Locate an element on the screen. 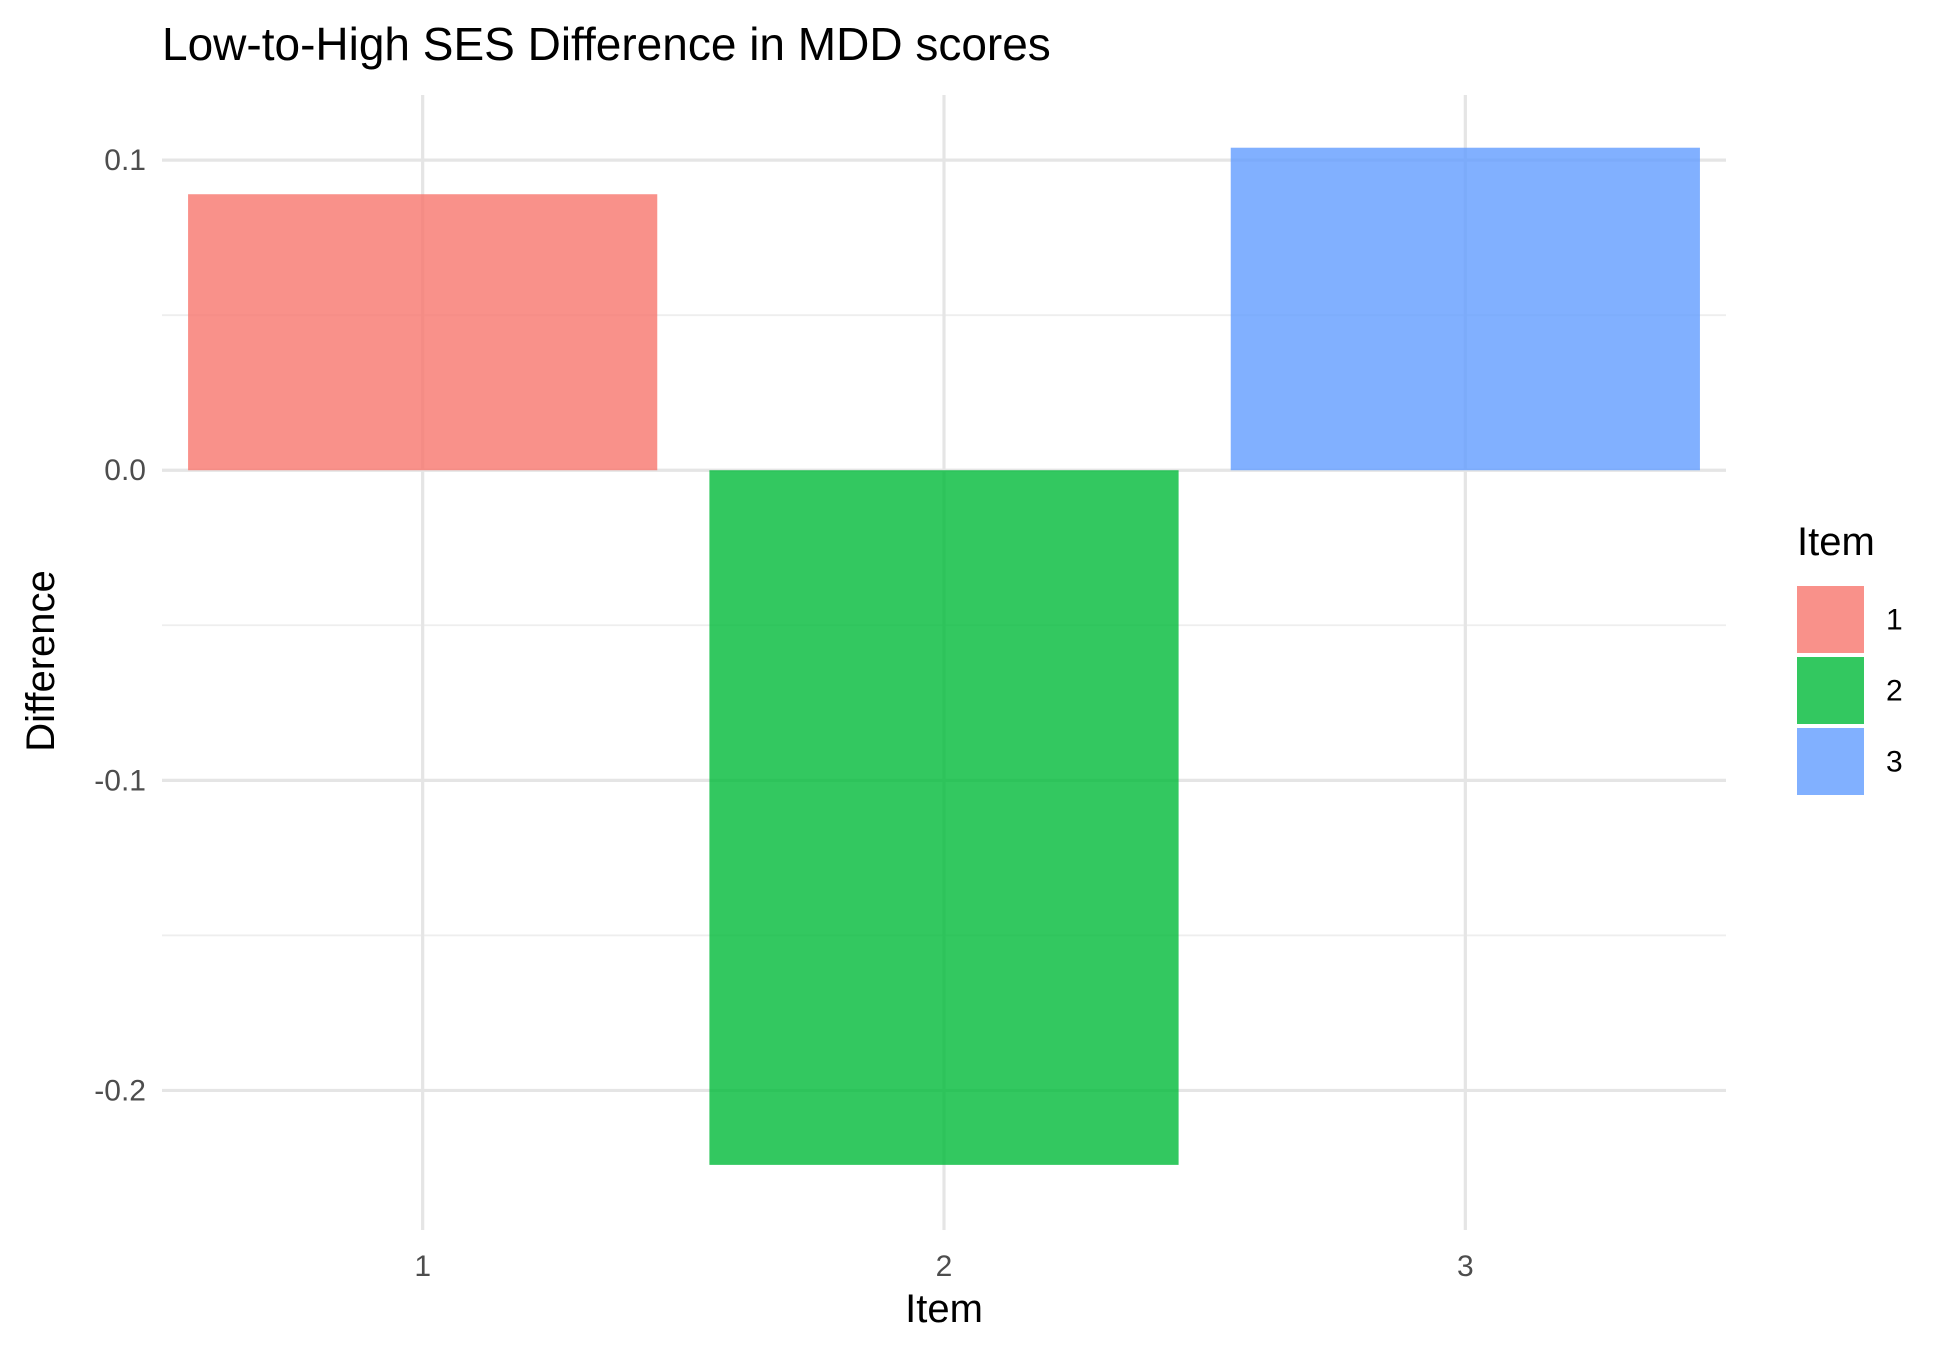 Image resolution: width=1950 pixels, height=1355 pixels. x-tick-label: 2 is located at coordinates (944, 1266).